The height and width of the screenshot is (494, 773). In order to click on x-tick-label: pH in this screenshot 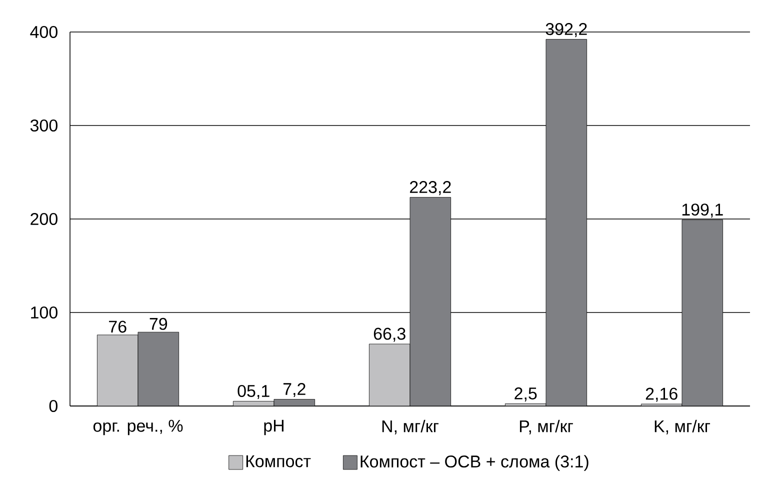, I will do `click(274, 428)`.